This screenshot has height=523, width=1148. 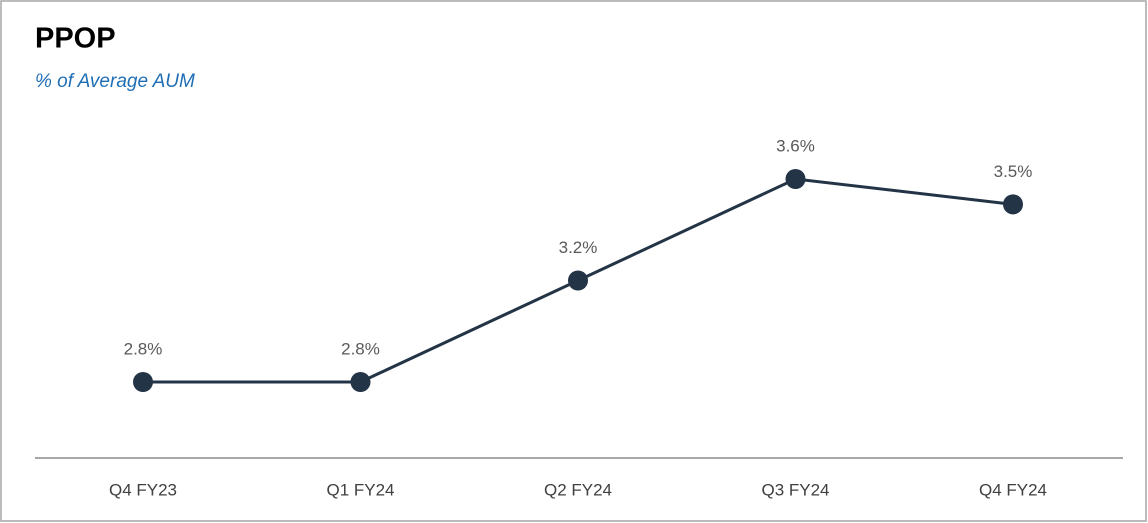 I want to click on data-label: 3.6%, so click(x=795, y=145).